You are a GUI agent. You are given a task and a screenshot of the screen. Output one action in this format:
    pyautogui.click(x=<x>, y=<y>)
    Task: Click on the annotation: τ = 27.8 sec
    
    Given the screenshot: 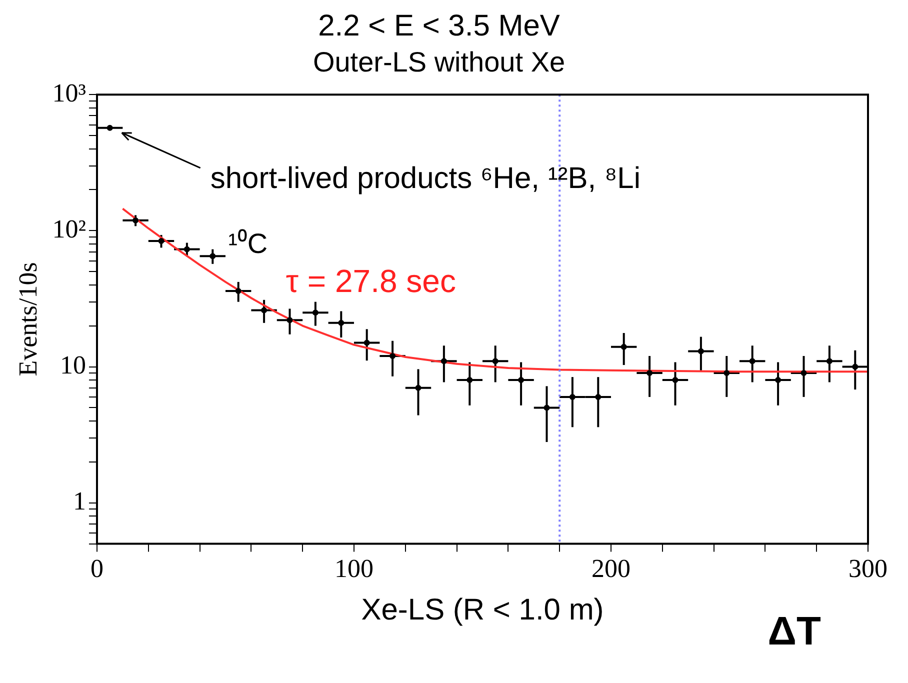 What is the action you would take?
    pyautogui.click(x=371, y=281)
    